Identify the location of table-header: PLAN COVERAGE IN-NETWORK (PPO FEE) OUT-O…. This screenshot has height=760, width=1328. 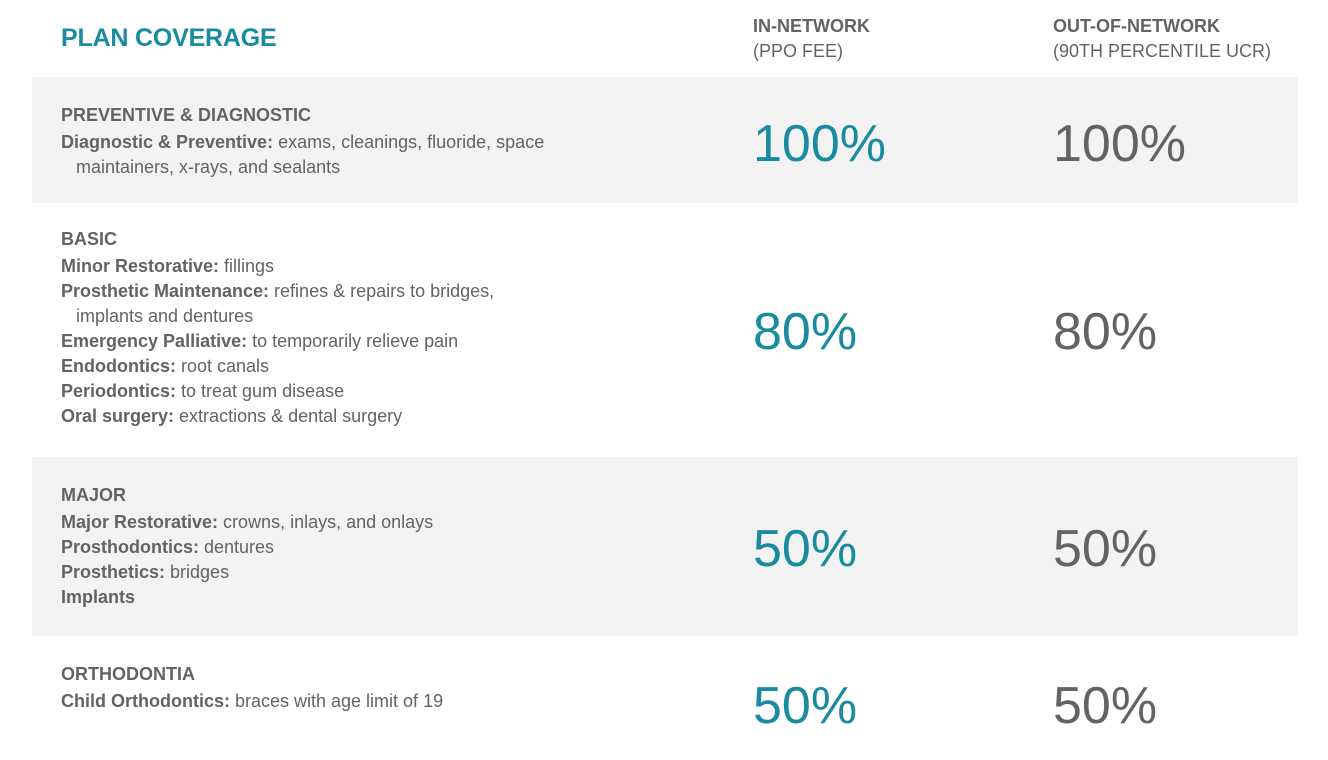
(665, 38).